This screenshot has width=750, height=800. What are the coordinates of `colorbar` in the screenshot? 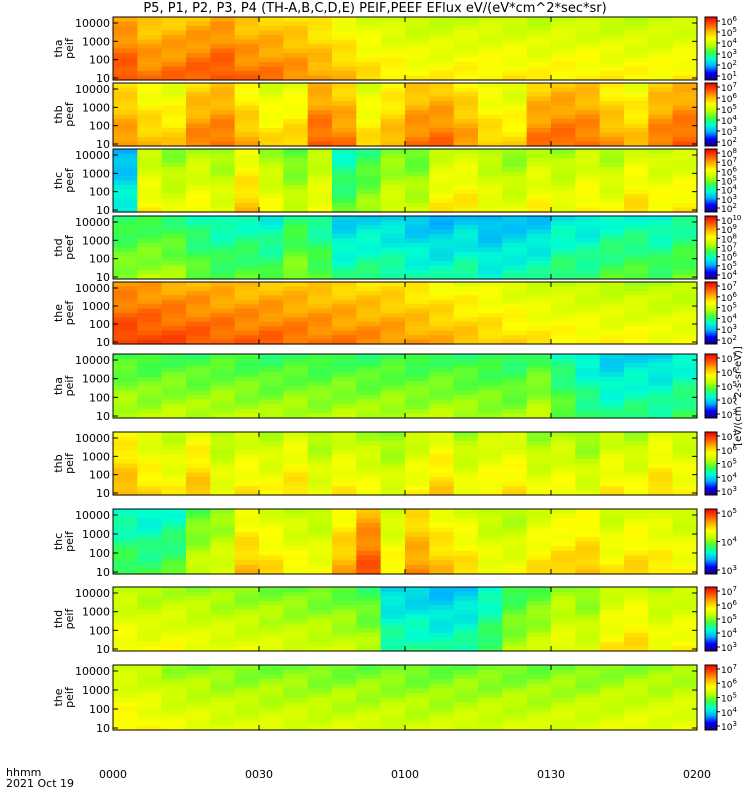 It's located at (711, 180).